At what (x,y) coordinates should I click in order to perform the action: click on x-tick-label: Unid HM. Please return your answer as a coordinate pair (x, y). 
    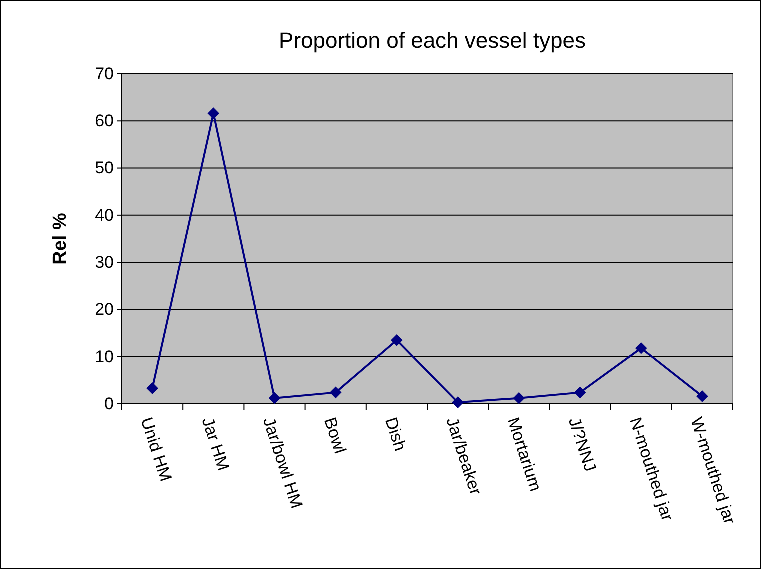
    Looking at the image, I should click on (156, 449).